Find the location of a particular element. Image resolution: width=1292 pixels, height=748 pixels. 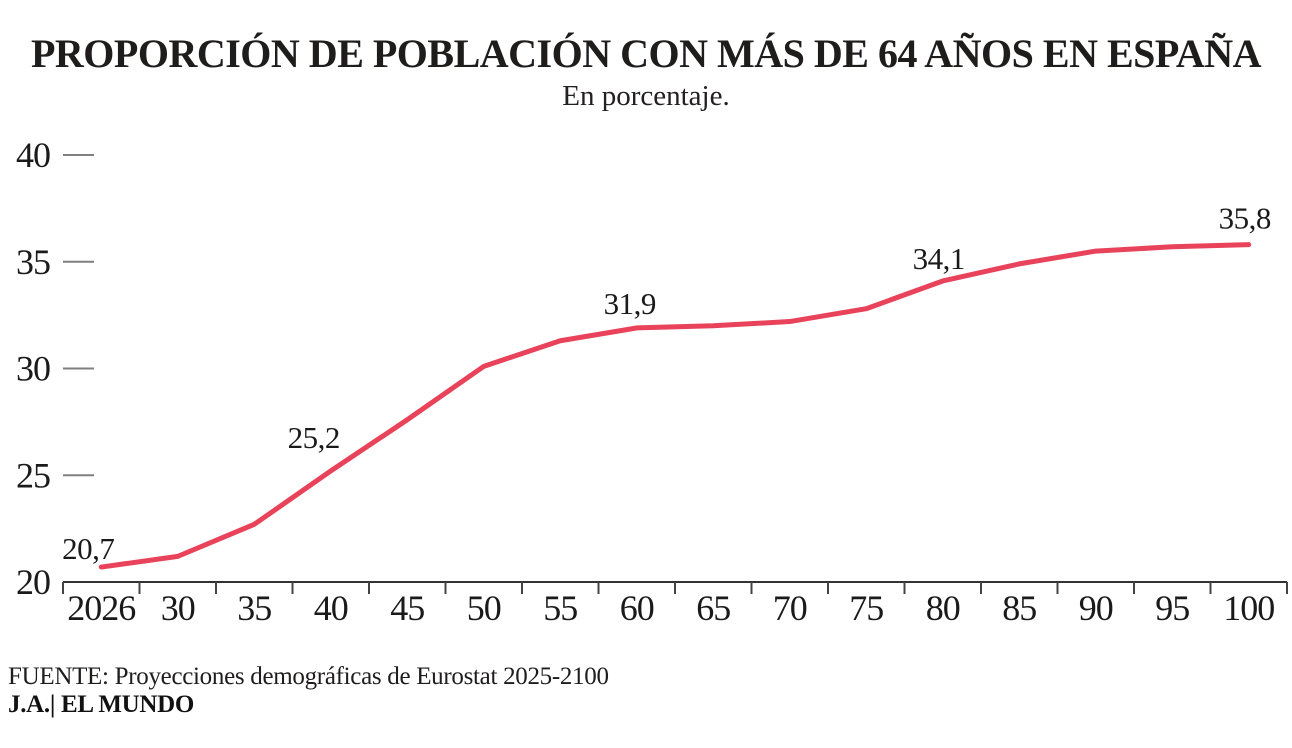

y-axis-label: 20 is located at coordinates (33, 582).